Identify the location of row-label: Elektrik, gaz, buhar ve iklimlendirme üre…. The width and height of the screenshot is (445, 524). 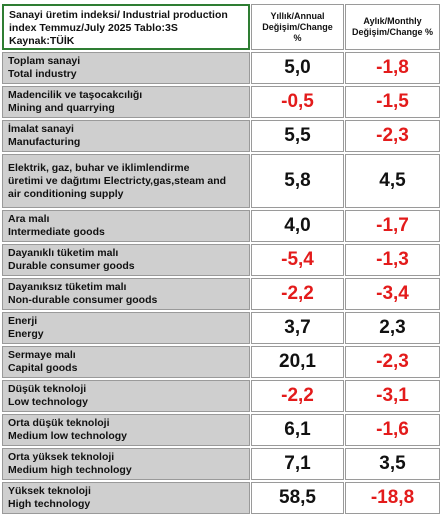
(126, 181).